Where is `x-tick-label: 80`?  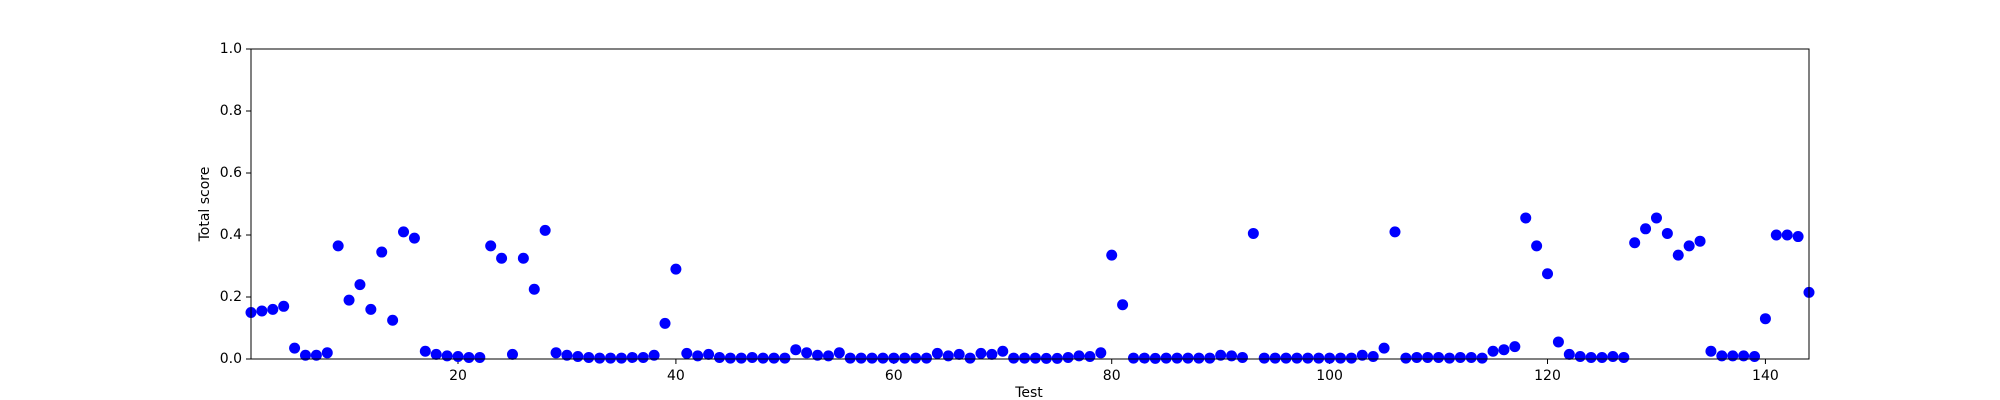 x-tick-label: 80 is located at coordinates (1112, 376).